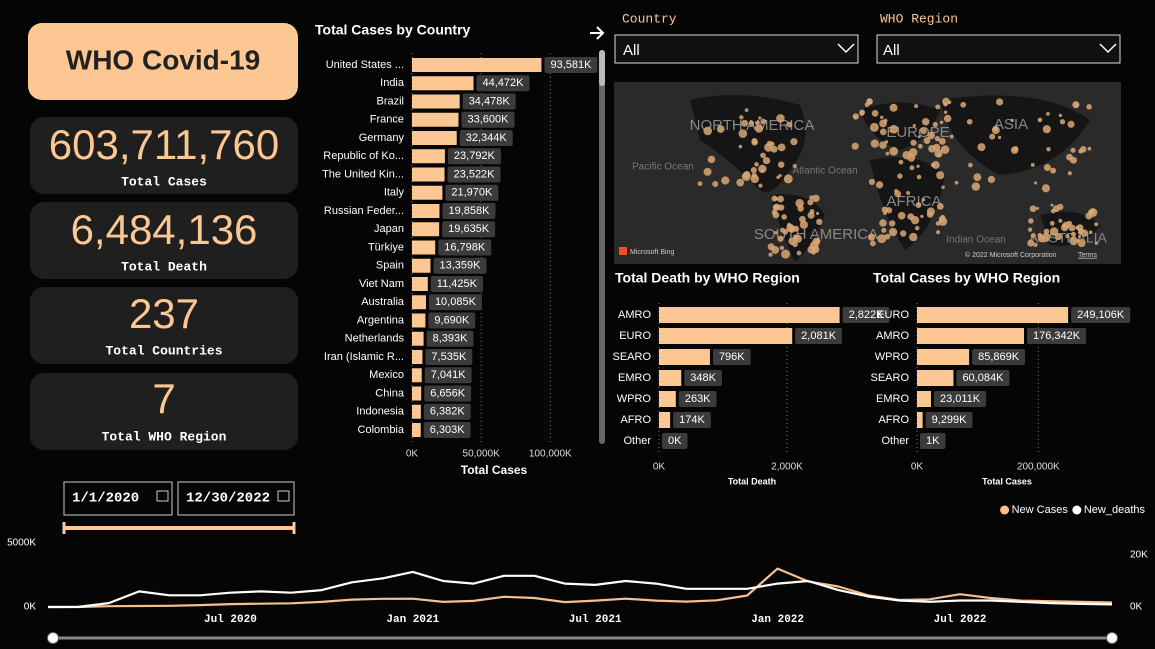 The width and height of the screenshot is (1155, 649). I want to click on x-tick-label: 2,000K, so click(787, 467).